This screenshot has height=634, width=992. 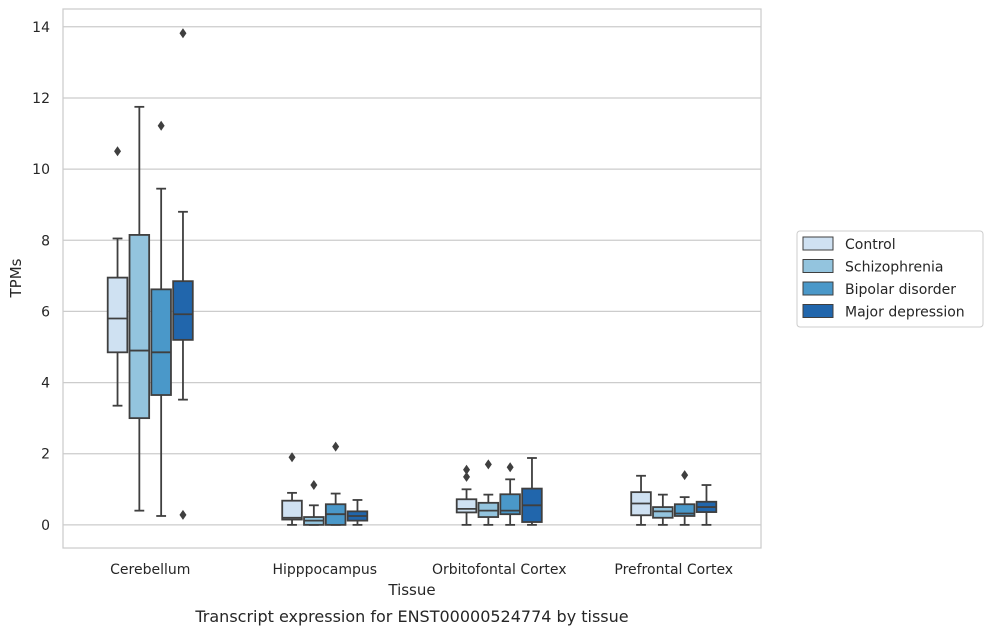 What do you see at coordinates (45, 526) in the screenshot?
I see `y-tick-label: 0` at bounding box center [45, 526].